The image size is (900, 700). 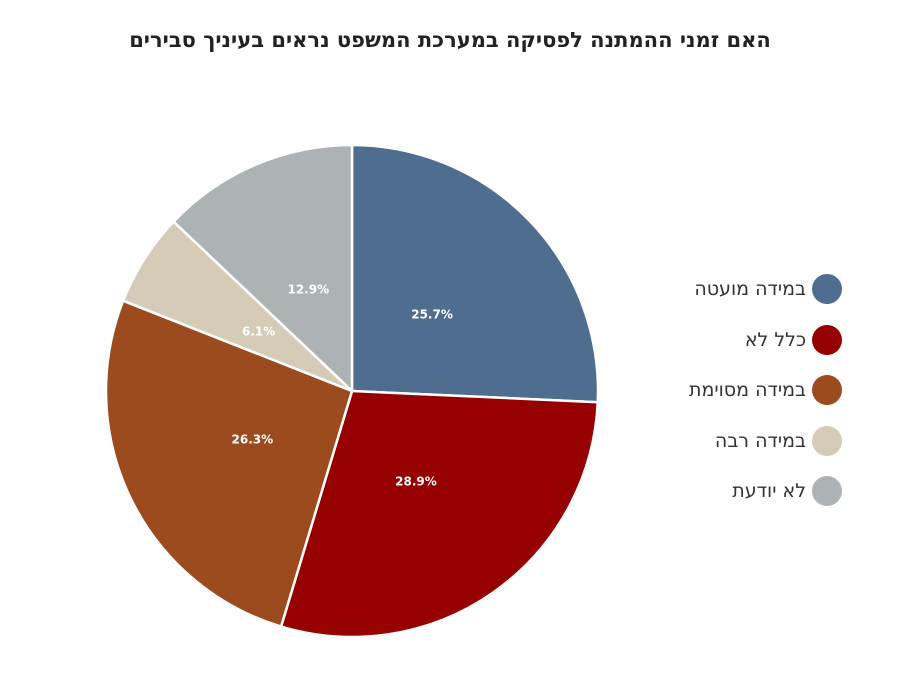 What do you see at coordinates (750, 289) in the screenshot?
I see `legend-label: במידה מועטה` at bounding box center [750, 289].